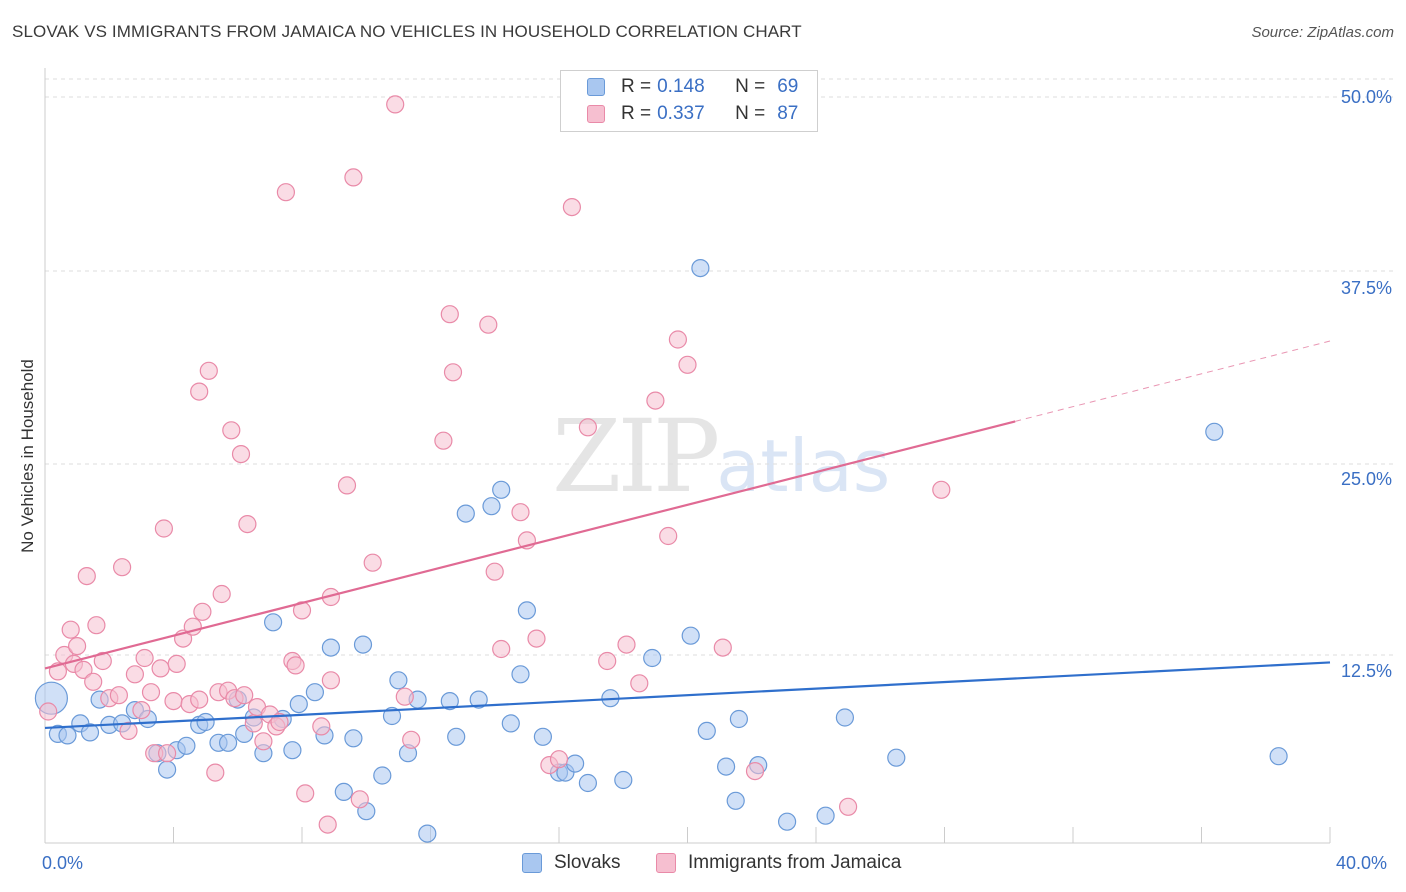  What do you see at coordinates (63, 863) in the screenshot?
I see `x-tick-min: 0.0%` at bounding box center [63, 863].